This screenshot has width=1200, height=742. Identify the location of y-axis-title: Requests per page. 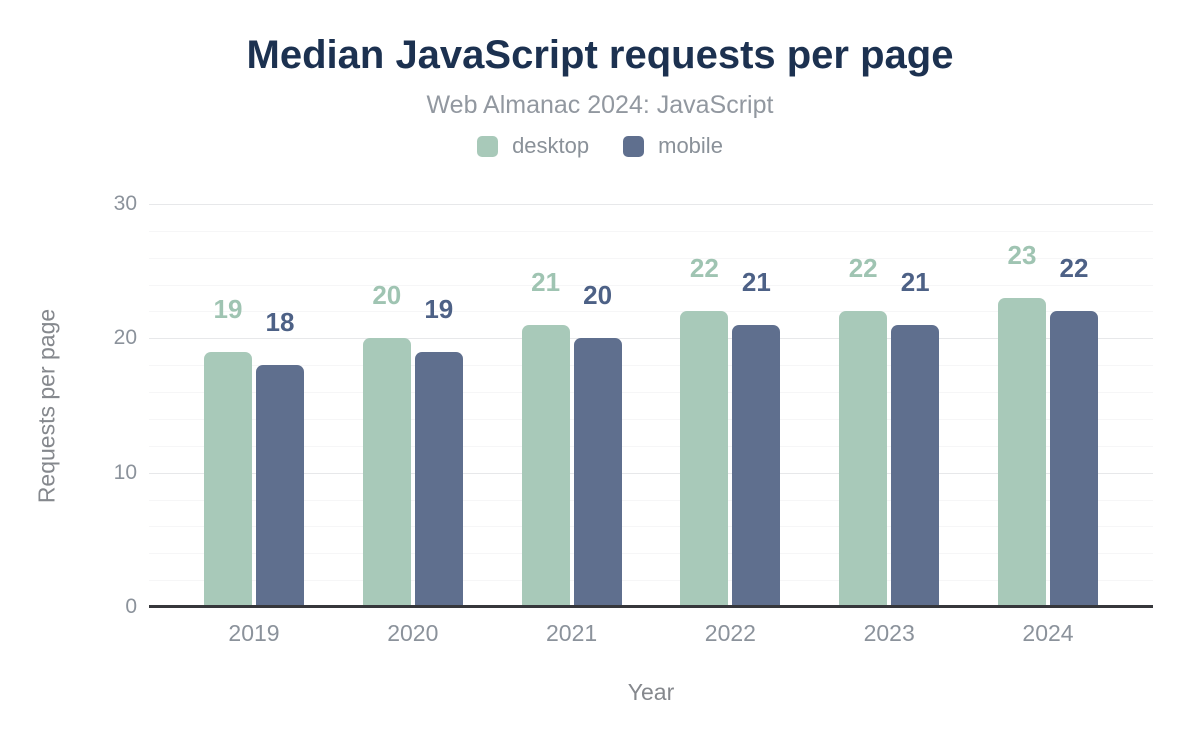
(46, 406).